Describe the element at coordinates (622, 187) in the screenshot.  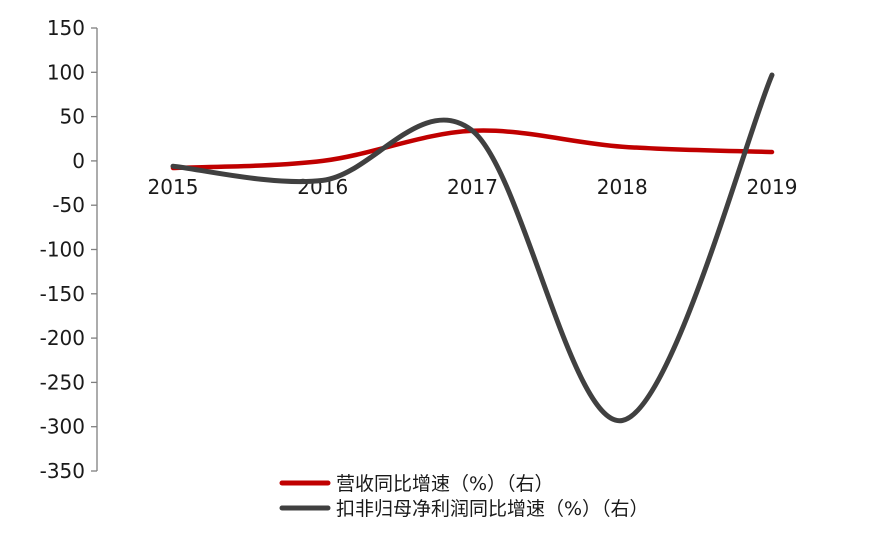
I see `x-category-label-2018: 2018` at that location.